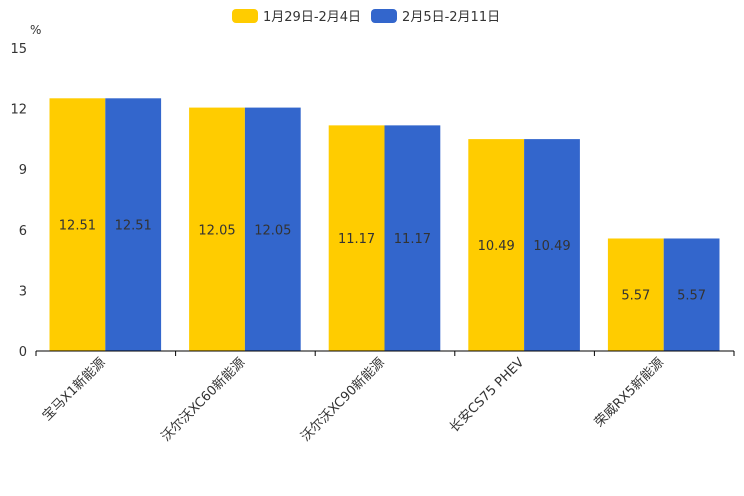  I want to click on y-tick-label: 15, so click(18, 49).